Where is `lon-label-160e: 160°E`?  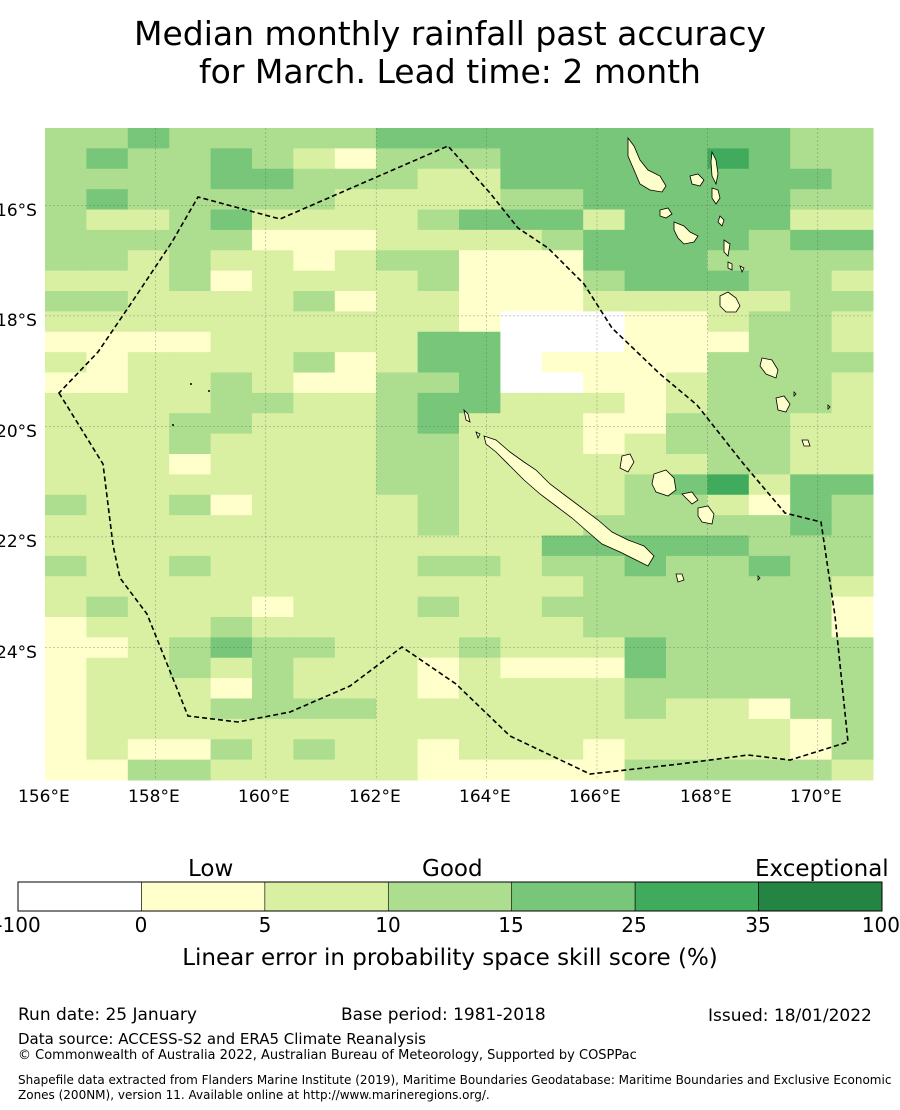 lon-label-160e: 160°E is located at coordinates (264, 797).